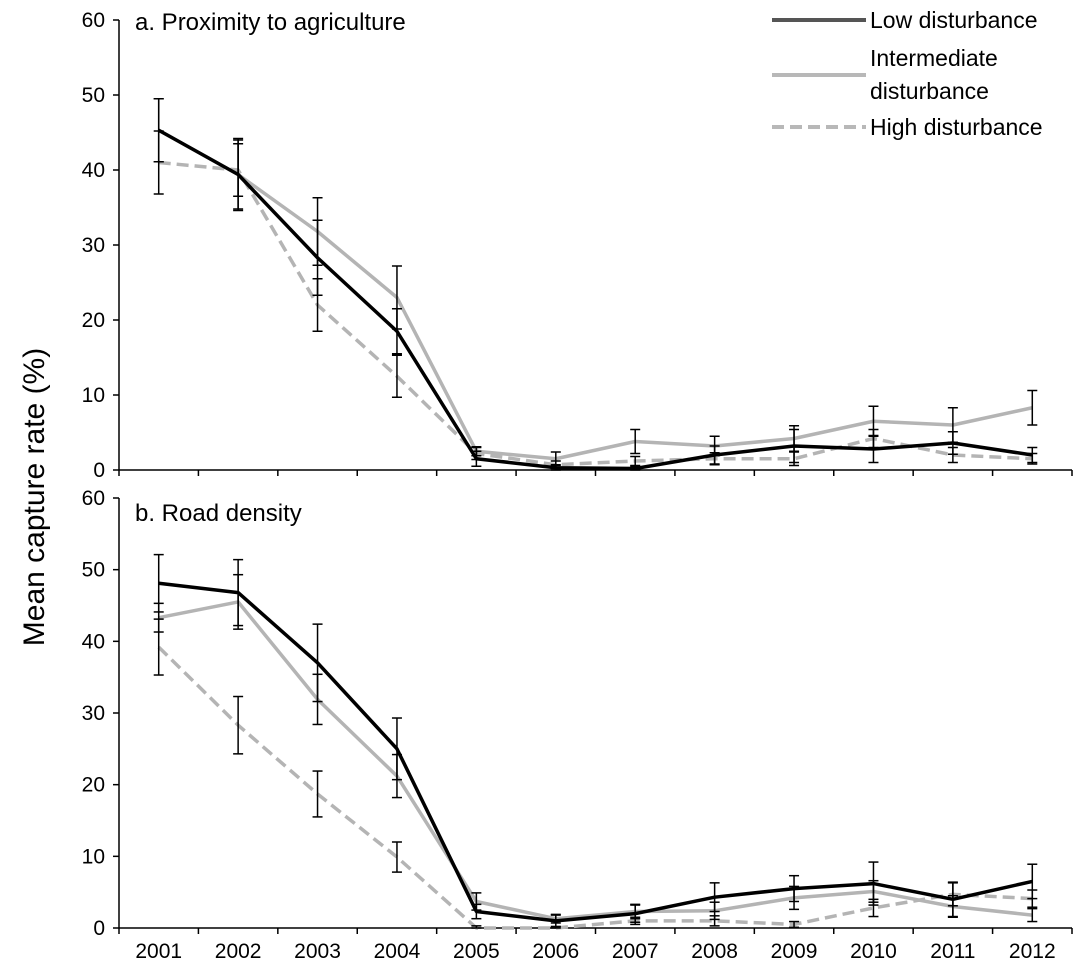  I want to click on x-tick-label: 2005, so click(476, 951).